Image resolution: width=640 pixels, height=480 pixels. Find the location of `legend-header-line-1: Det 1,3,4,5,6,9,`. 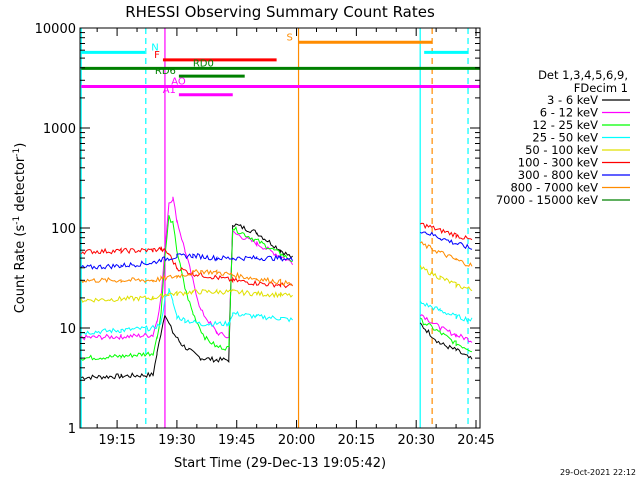

legend-header-line-1: Det 1,3,4,5,6,9, is located at coordinates (583, 75).